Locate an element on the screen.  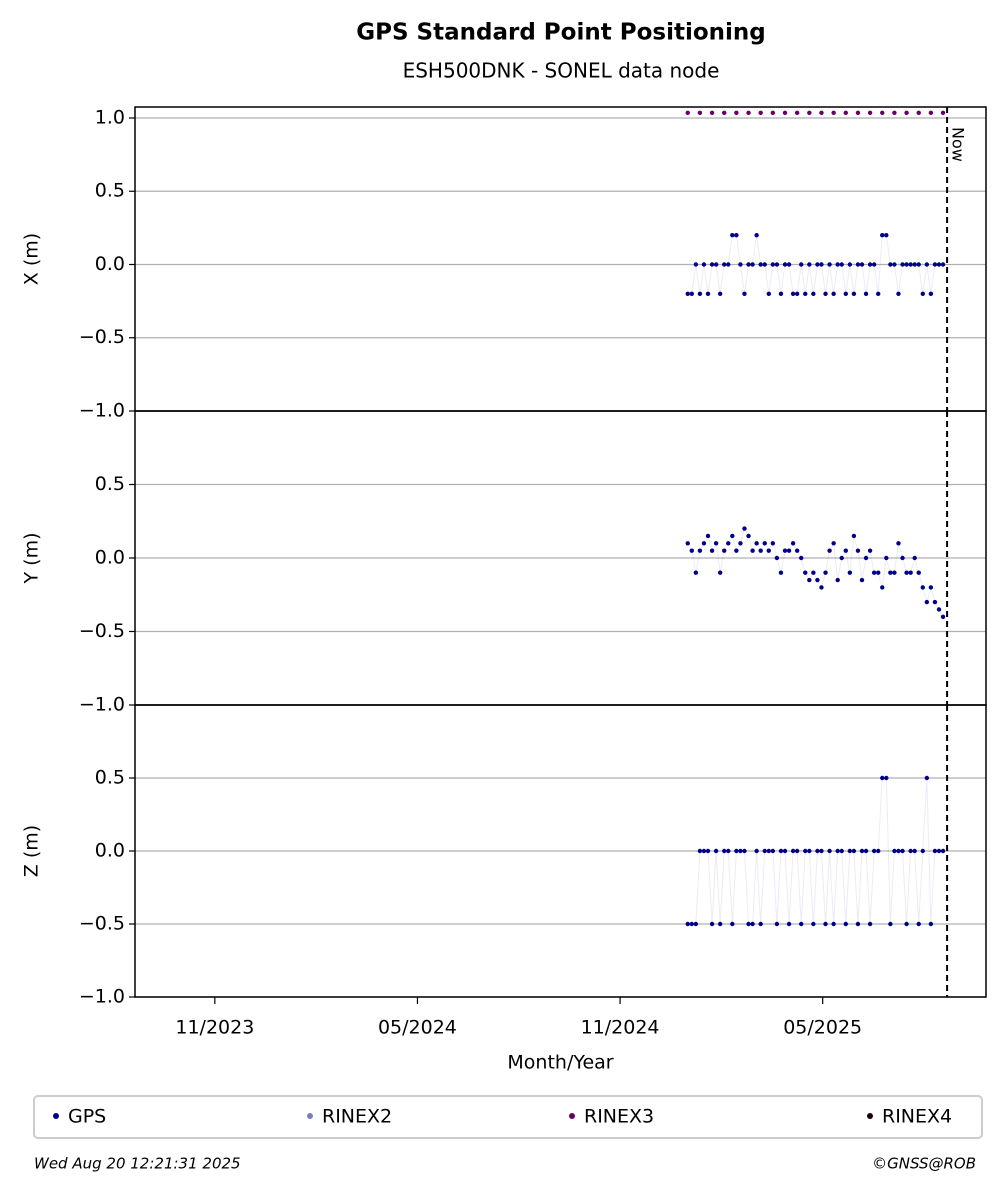
now-label: Now is located at coordinates (958, 144).